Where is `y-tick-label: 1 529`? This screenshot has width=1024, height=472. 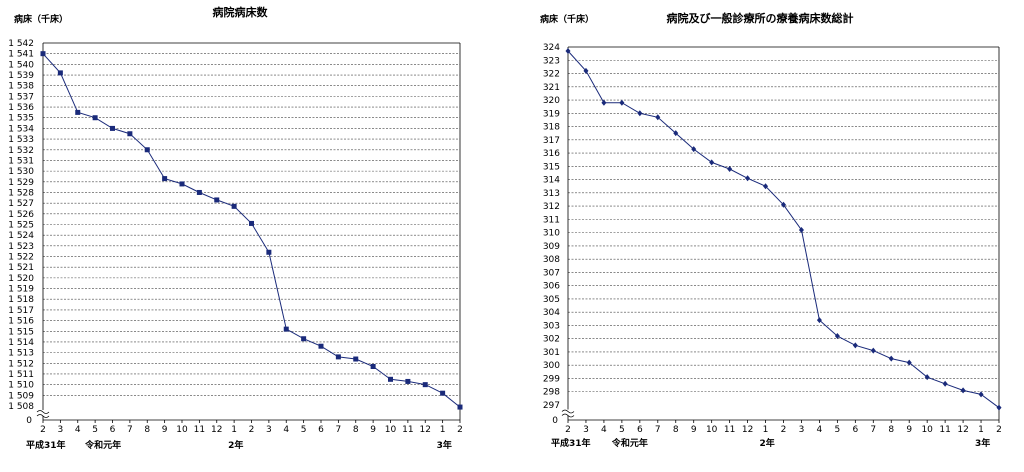 y-tick-label: 1 529 is located at coordinates (21, 183).